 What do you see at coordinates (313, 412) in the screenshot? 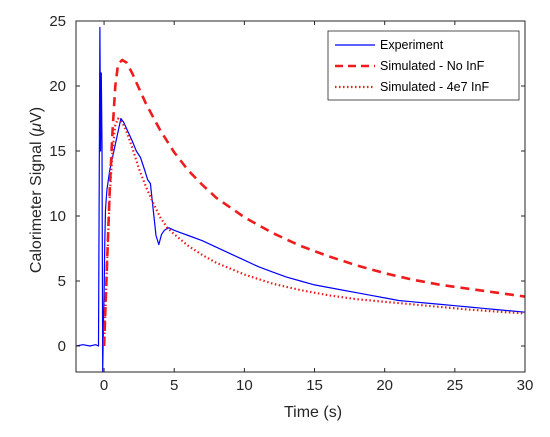
I see `x-axis-label: Time (s)` at bounding box center [313, 412].